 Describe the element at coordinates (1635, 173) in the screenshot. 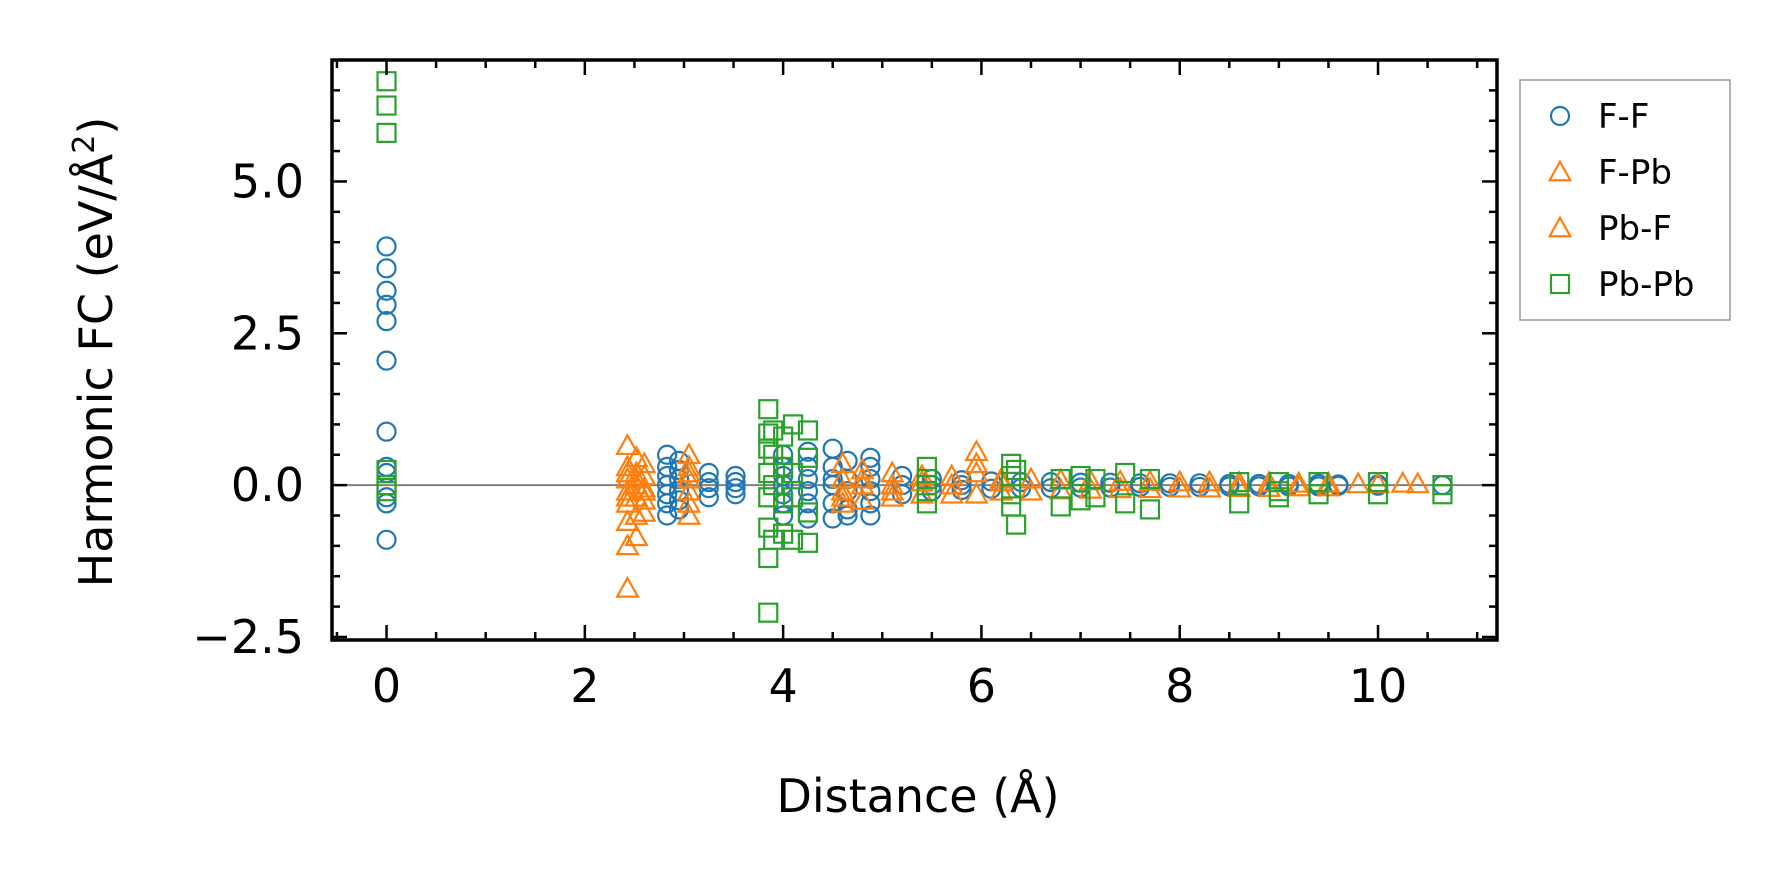

I see `legend-label: F-Pb` at that location.